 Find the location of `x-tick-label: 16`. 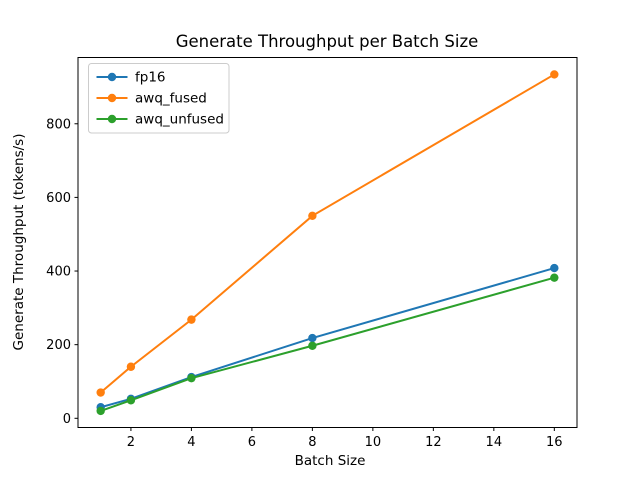

x-tick-label: 16 is located at coordinates (554, 442).